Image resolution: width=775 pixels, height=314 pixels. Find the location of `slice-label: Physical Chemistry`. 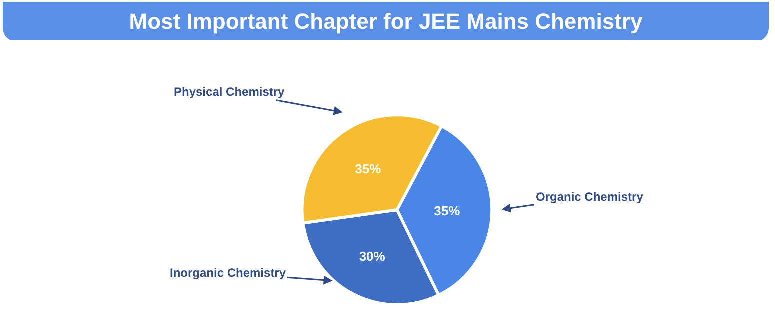

slice-label: Physical Chemistry is located at coordinates (230, 92).